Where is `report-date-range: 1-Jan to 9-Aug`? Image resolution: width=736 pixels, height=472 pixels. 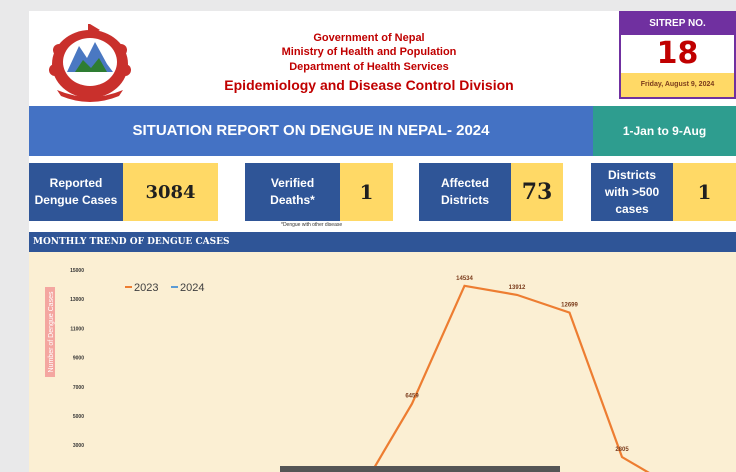
report-date-range: 1-Jan to 9-Aug is located at coordinates (664, 131).